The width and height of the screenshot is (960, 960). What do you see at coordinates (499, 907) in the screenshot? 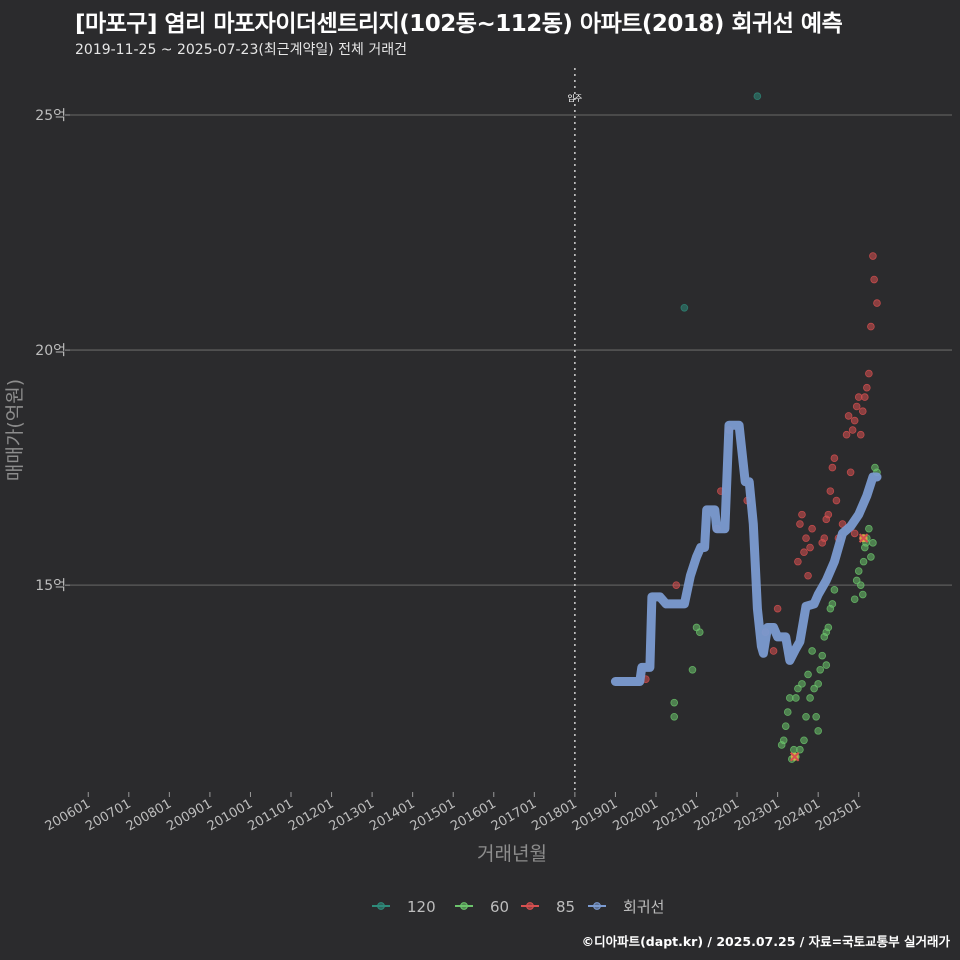
I see `legend-label: 60` at bounding box center [499, 907].